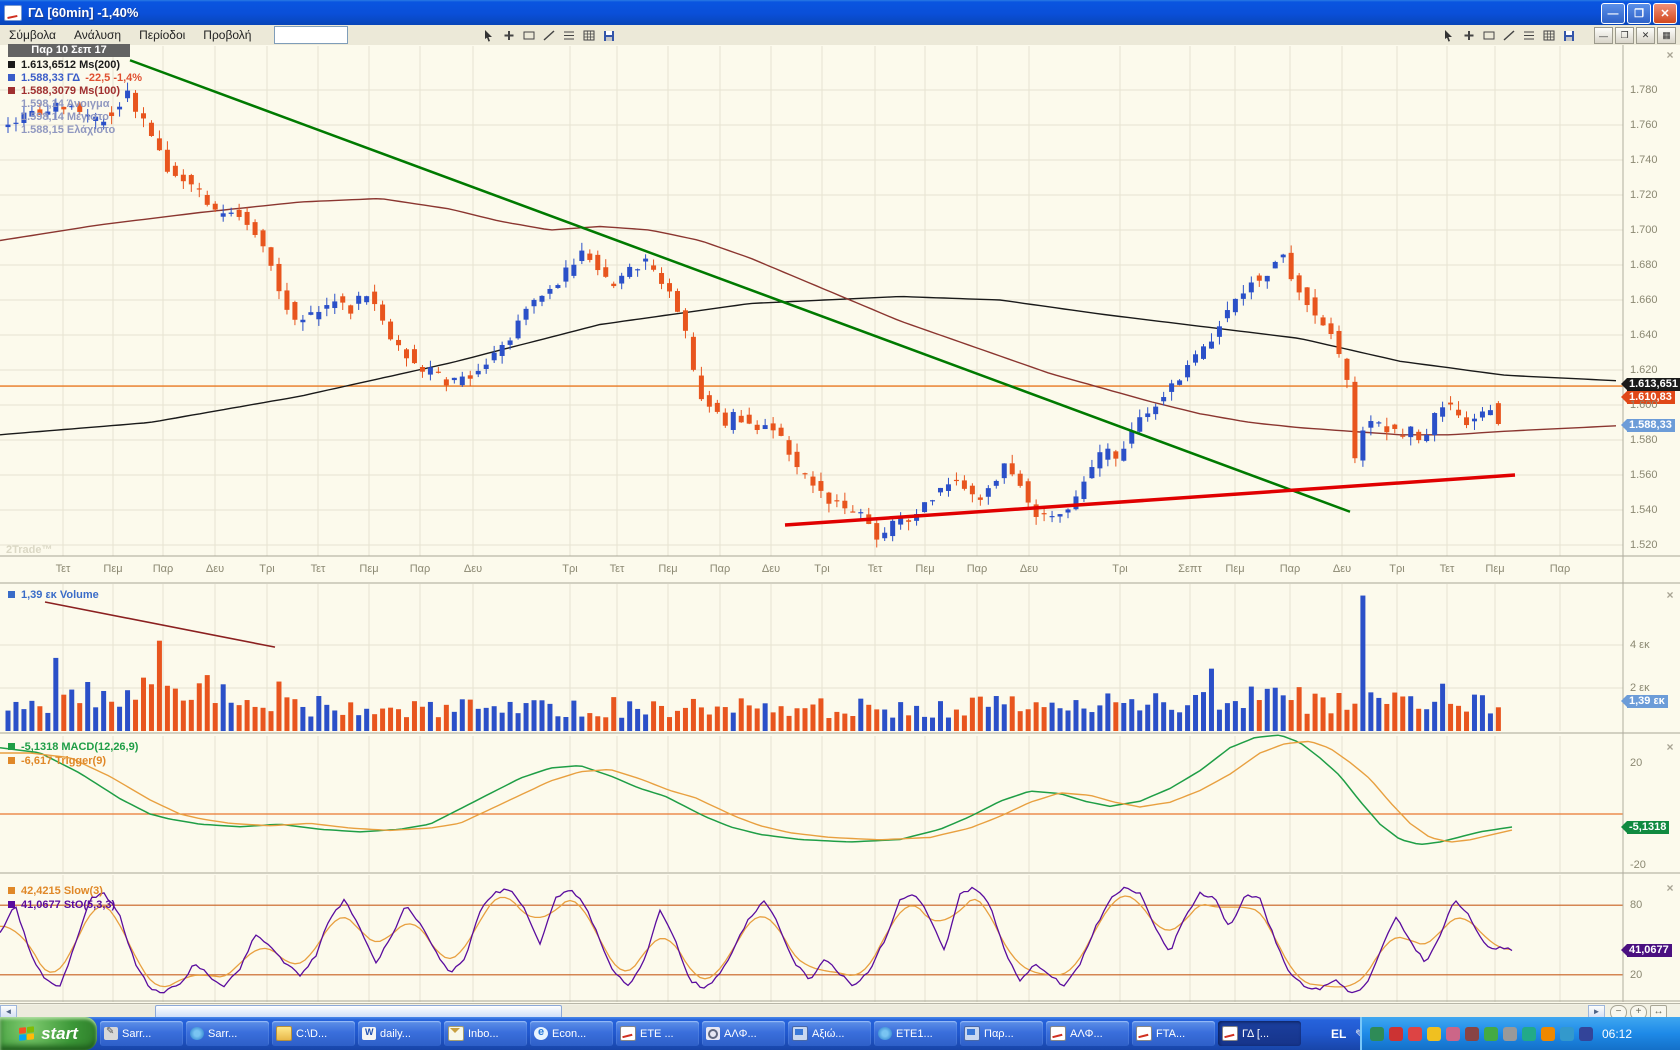 This screenshot has width=1680, height=1050. What do you see at coordinates (1560, 569) in the screenshot?
I see `x-axis-label: Παρ` at bounding box center [1560, 569].